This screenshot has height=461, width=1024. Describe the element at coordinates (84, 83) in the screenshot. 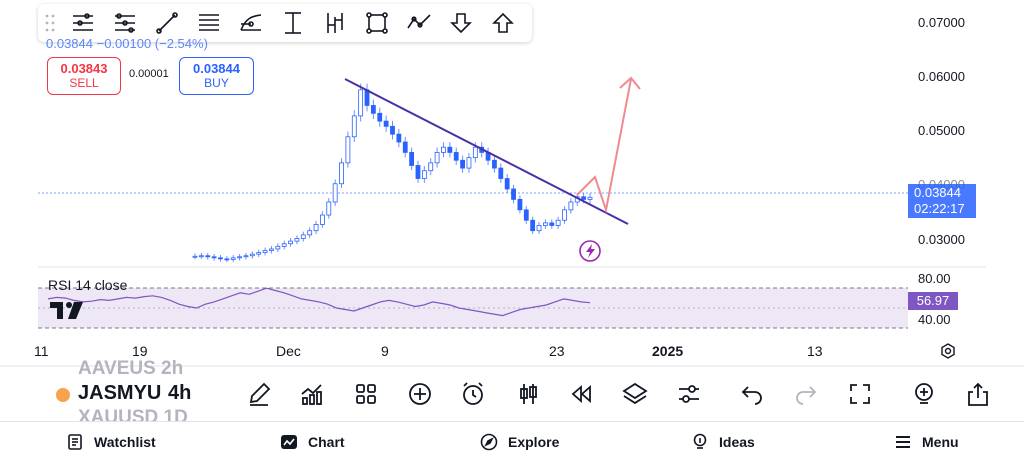

I see `sell-label: SELL` at that location.